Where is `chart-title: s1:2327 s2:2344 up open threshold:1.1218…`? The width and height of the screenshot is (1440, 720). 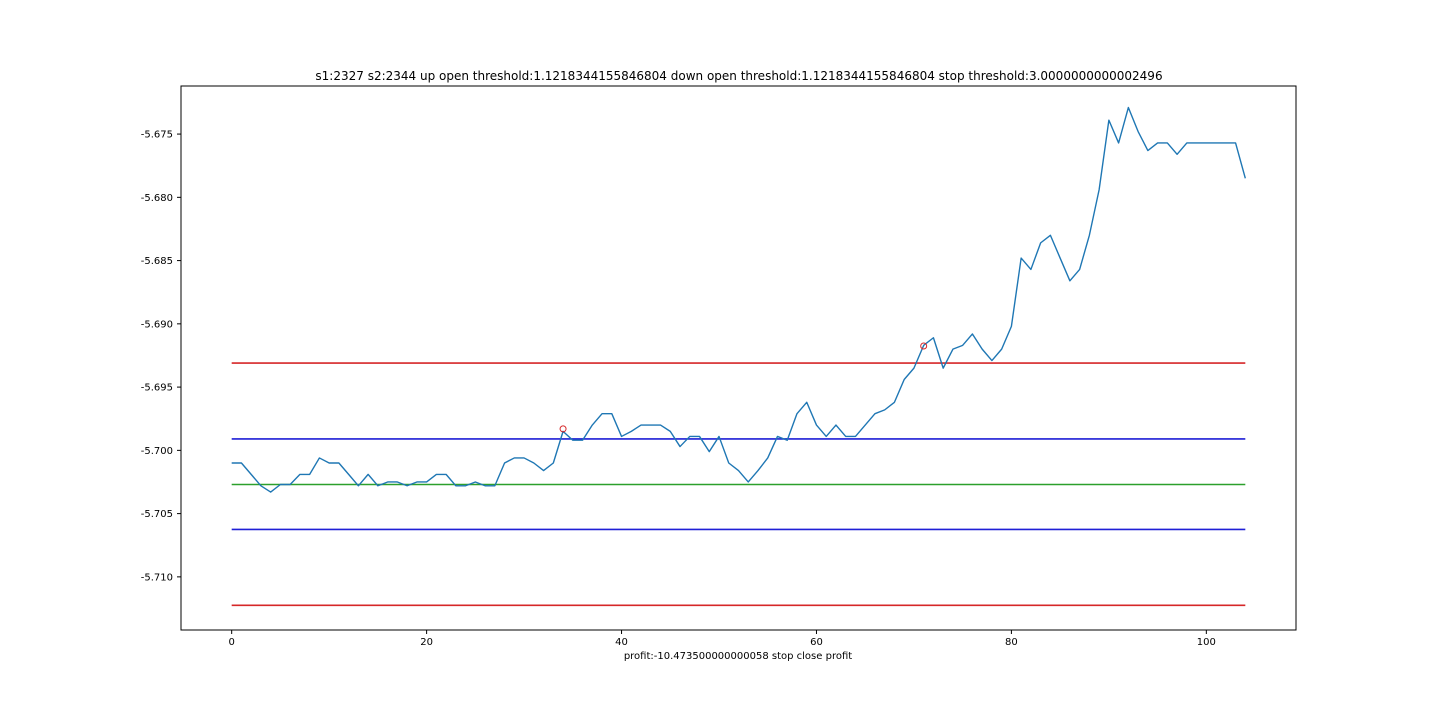 chart-title: s1:2327 s2:2344 up open threshold:1.1218… is located at coordinates (738, 76).